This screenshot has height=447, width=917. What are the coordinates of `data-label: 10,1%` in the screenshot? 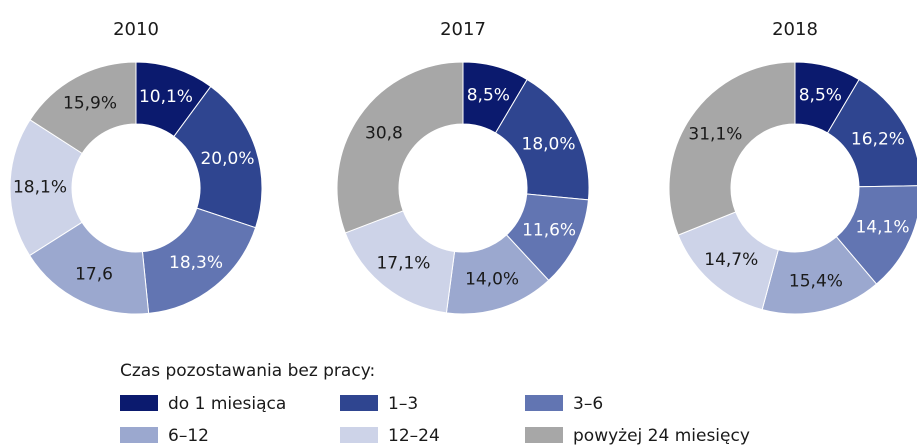 It's located at (166, 97).